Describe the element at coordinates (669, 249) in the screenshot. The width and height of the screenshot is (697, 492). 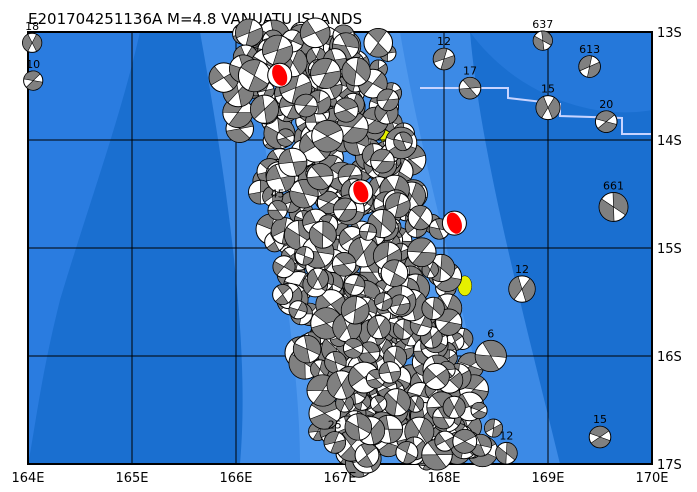
I see `lat-tick-label: 15S` at that location.